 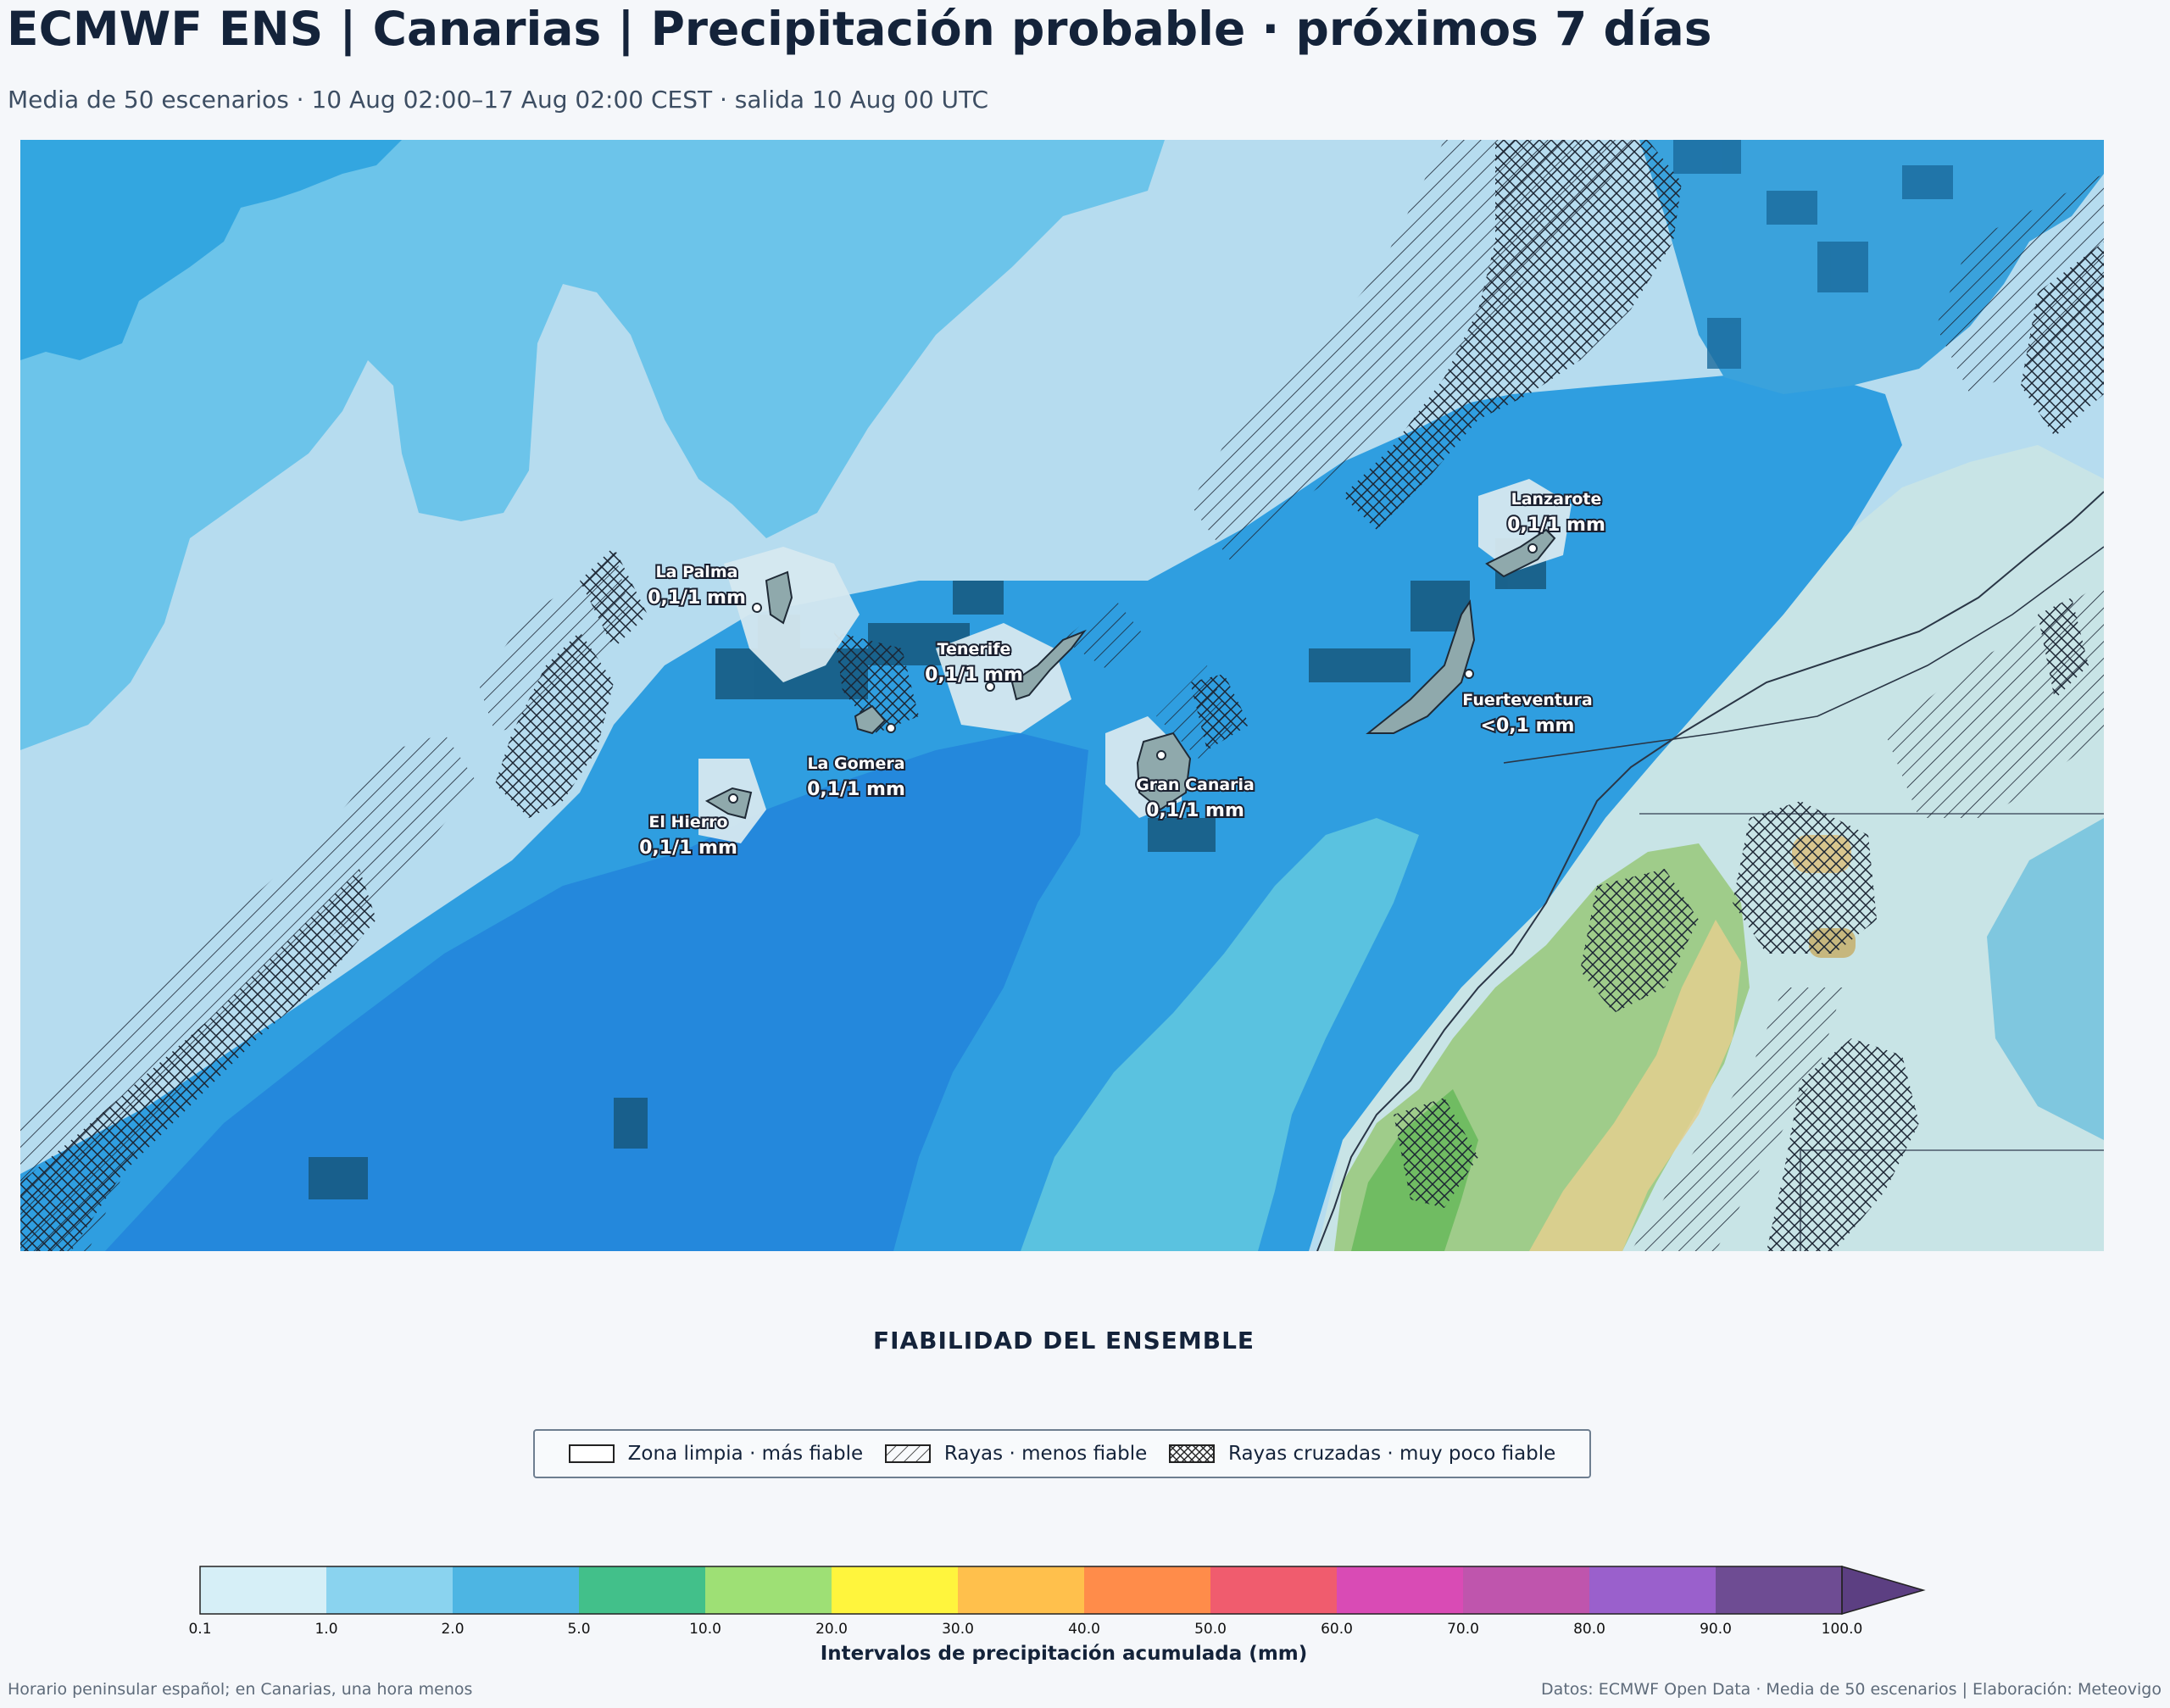 I want to click on precip-zone-south-mid, so click(x=1220, y=1034).